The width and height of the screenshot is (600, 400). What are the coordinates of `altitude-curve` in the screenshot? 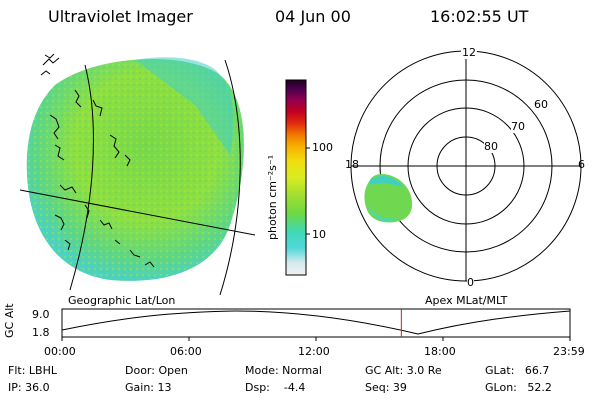 It's located at (316, 322).